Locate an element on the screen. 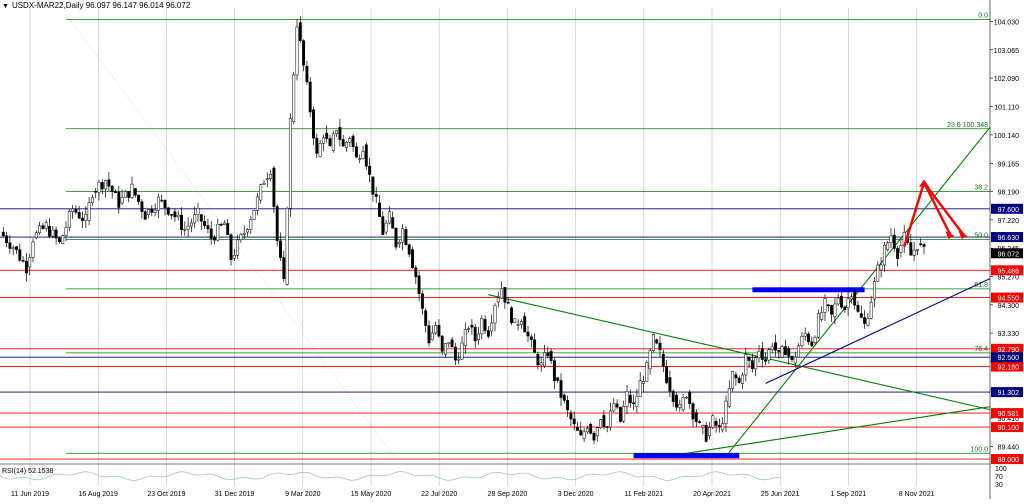  red-level-tag-label: 90.581 is located at coordinates (1009, 414).